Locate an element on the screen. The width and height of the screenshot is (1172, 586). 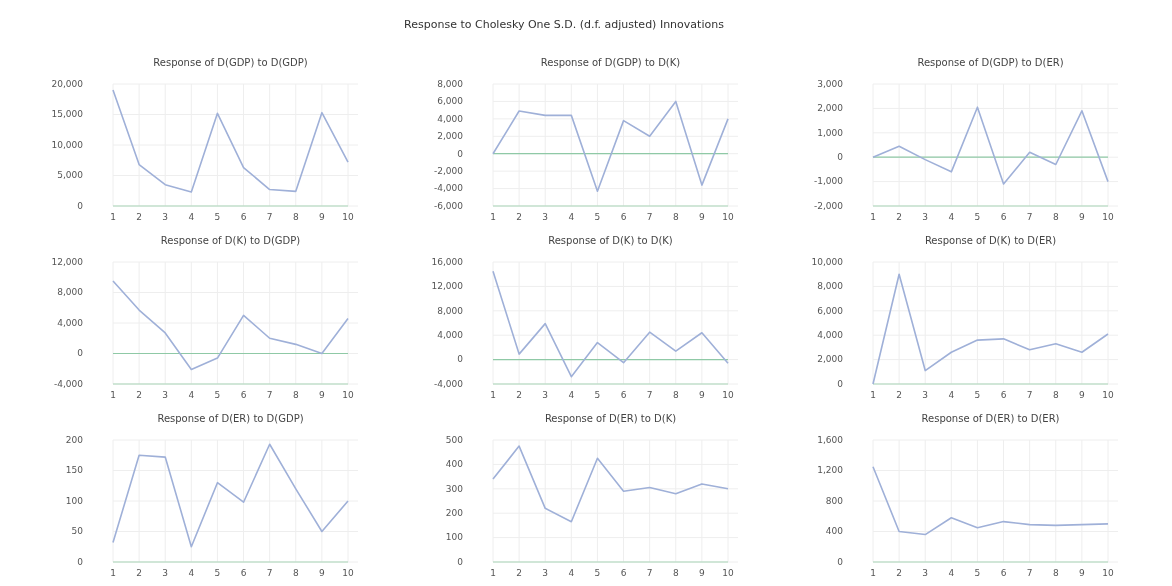
chart-title: Response of D(GDP) to D(GDP) is located at coordinates (230, 62).